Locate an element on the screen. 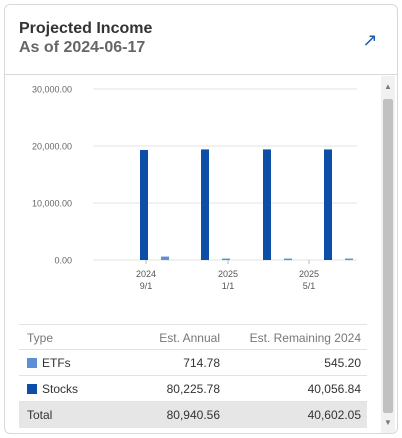 This screenshot has width=402, height=438. scroll-down-icon: ▼ is located at coordinates (388, 422).